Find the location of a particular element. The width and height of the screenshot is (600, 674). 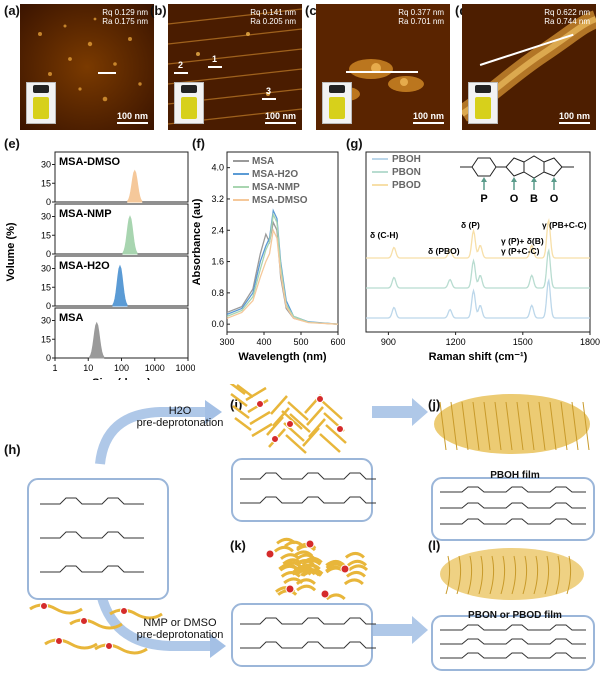

panel-label-a: (a) is located at coordinates (12, 10).